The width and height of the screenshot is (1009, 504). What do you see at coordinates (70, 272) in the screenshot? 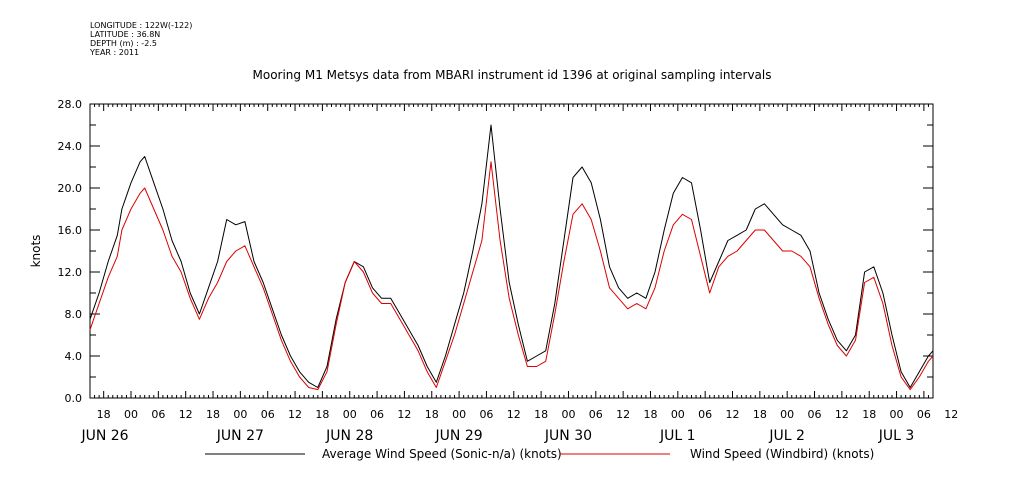
I see `y-tick-label: 12.0` at bounding box center [70, 272].